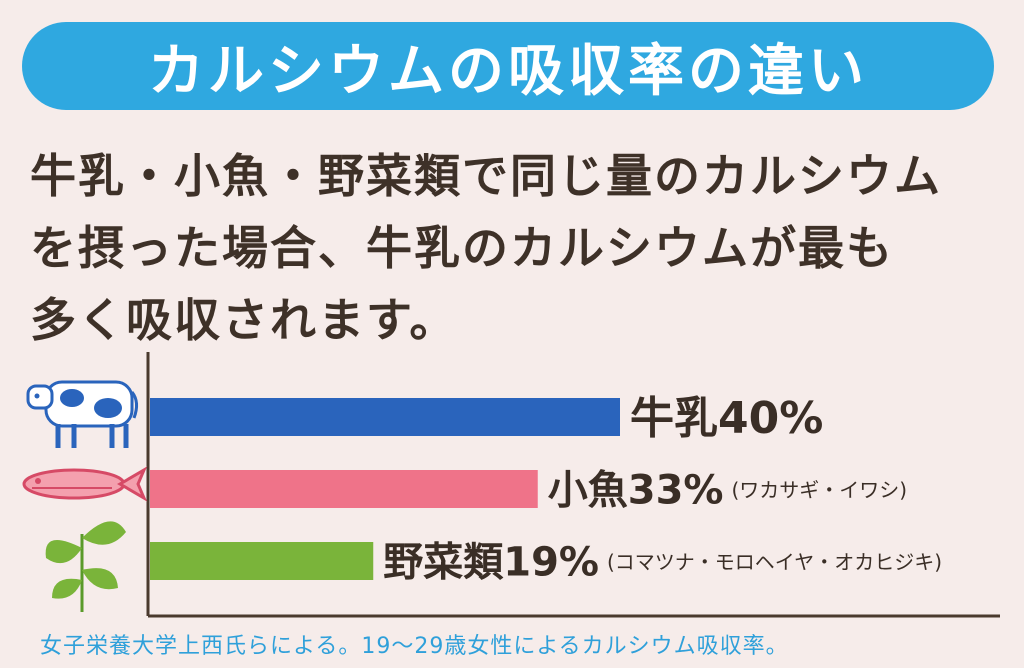 This screenshot has height=668, width=1024. I want to click on description-line: を摂った場合、牛乳のカルシウムが最も, so click(462, 248).